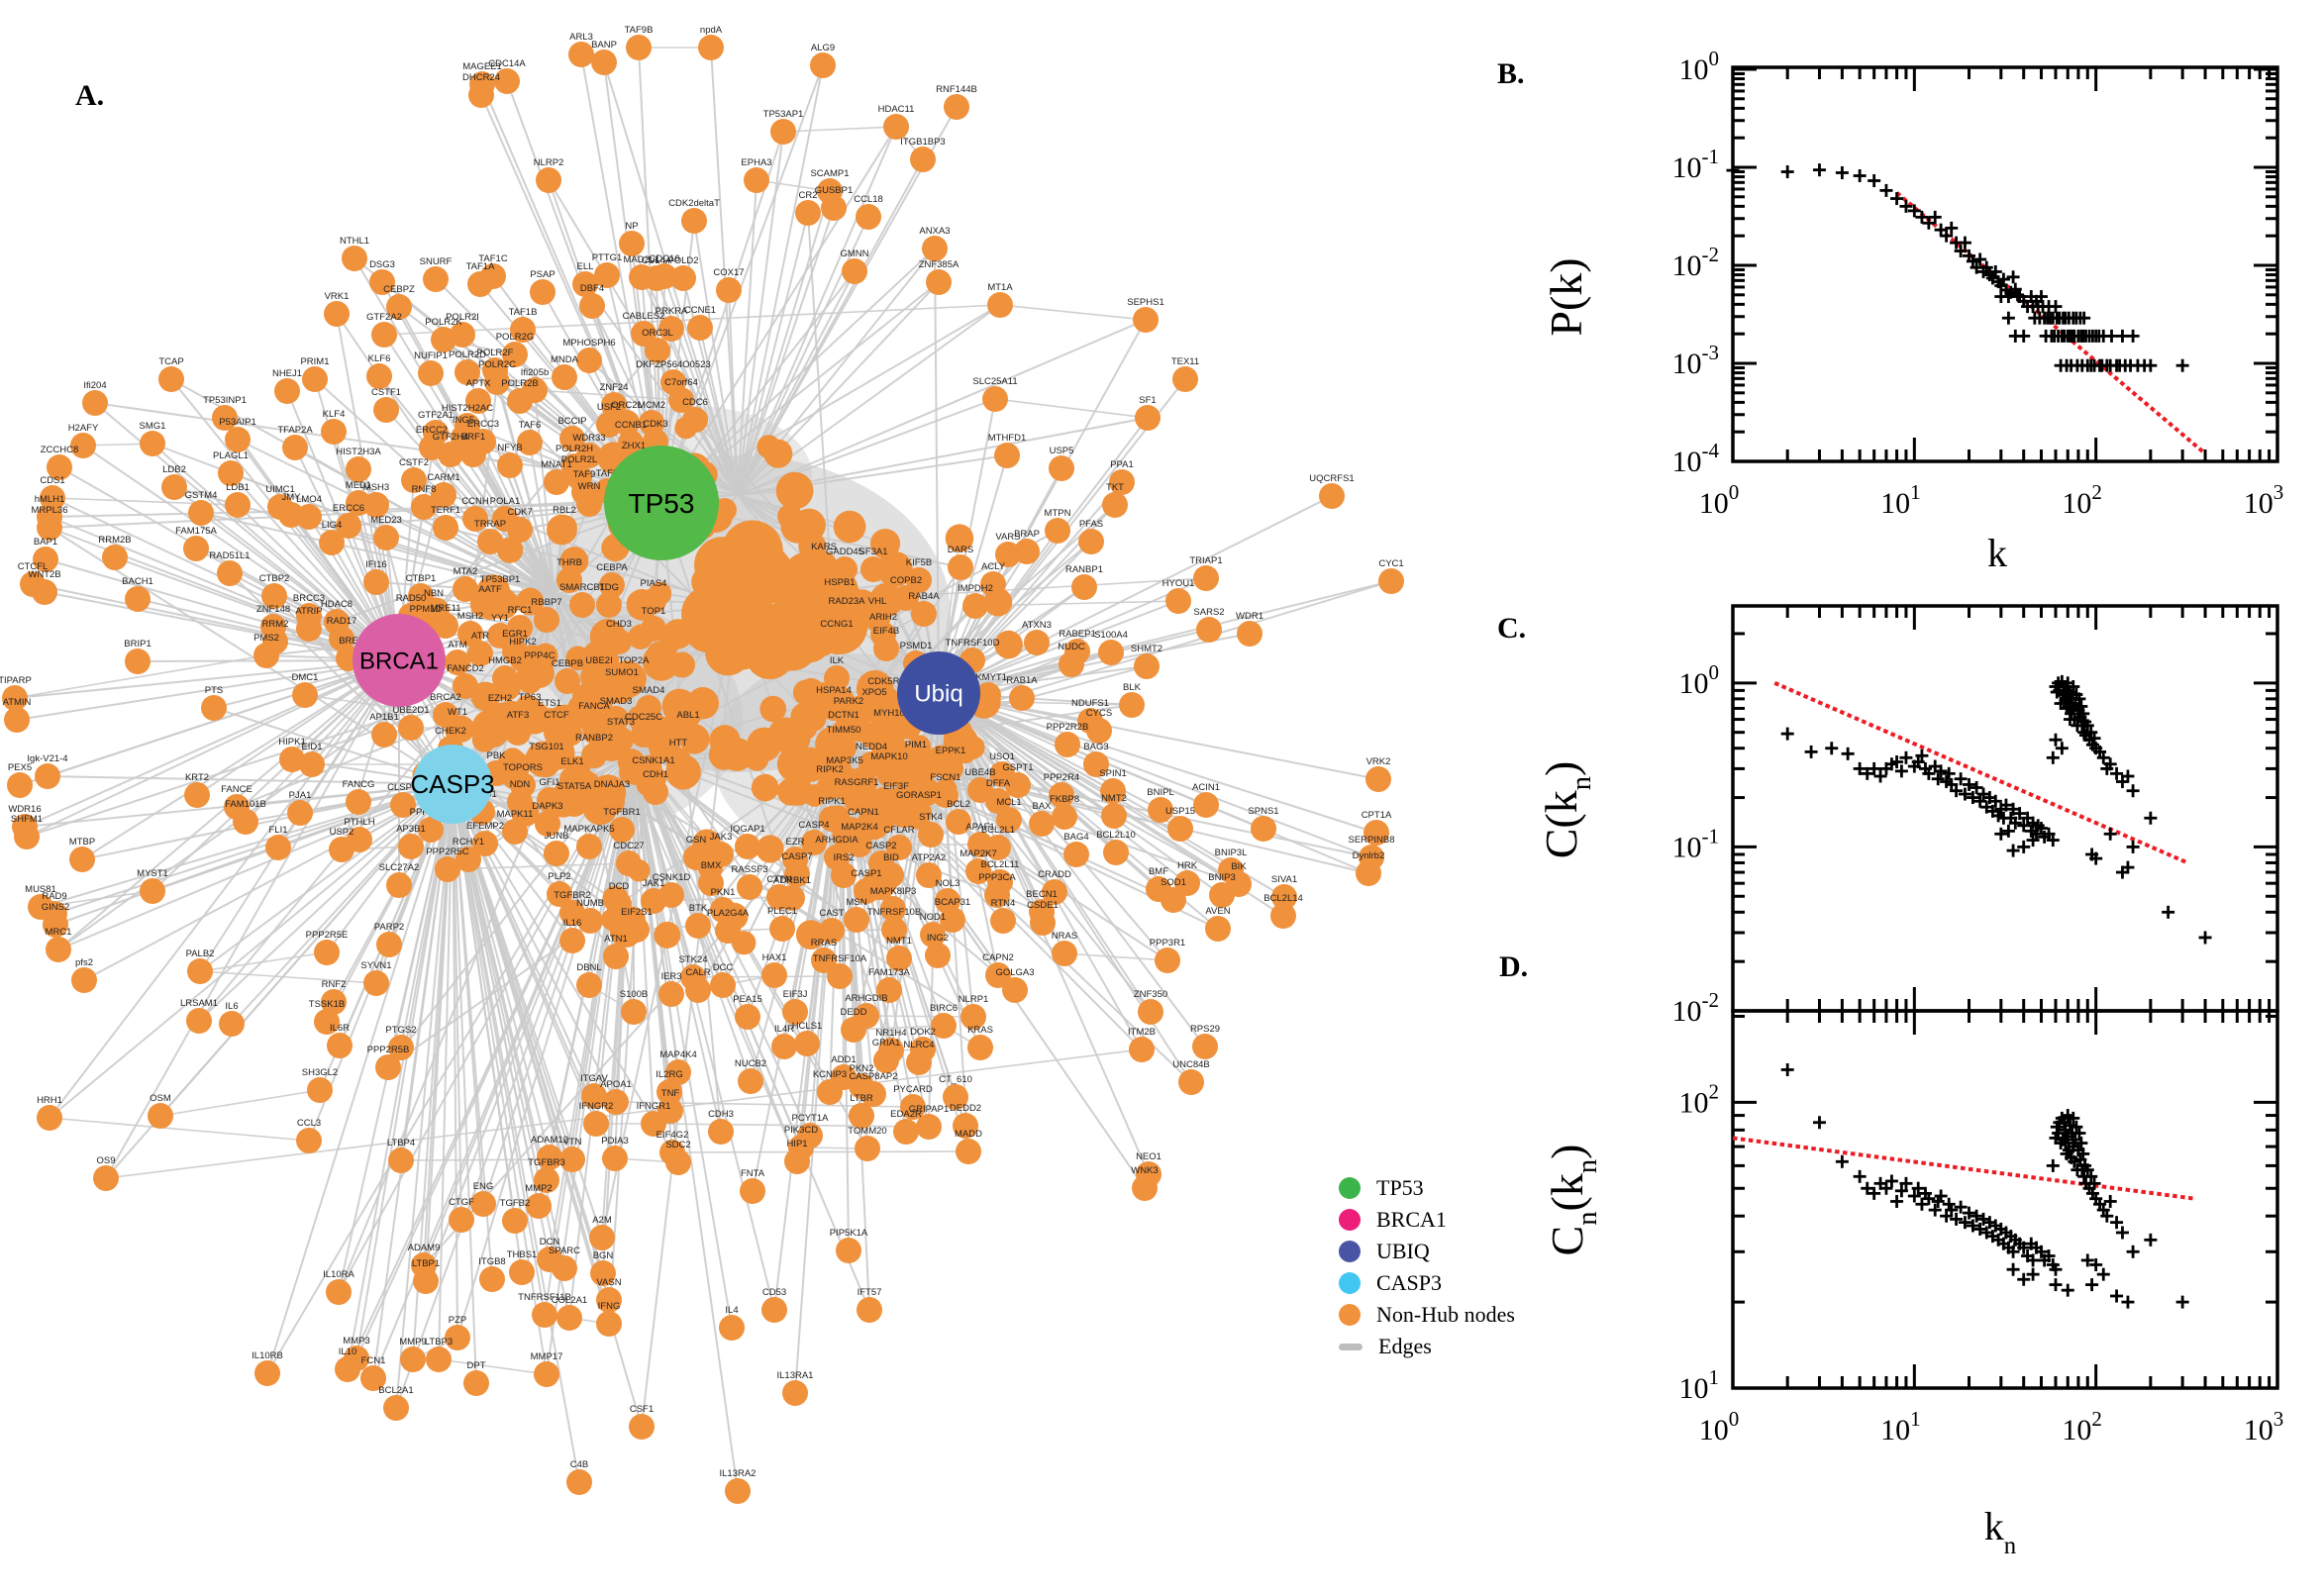  What do you see at coordinates (678, 1055) in the screenshot?
I see `network-node-label: MAP4K4` at bounding box center [678, 1055].